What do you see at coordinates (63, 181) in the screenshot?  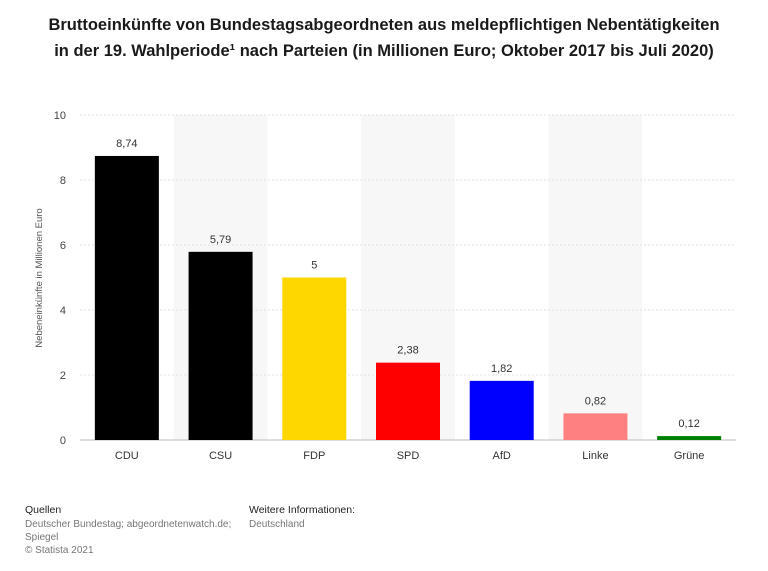 I see `y-tick-label: 8` at bounding box center [63, 181].